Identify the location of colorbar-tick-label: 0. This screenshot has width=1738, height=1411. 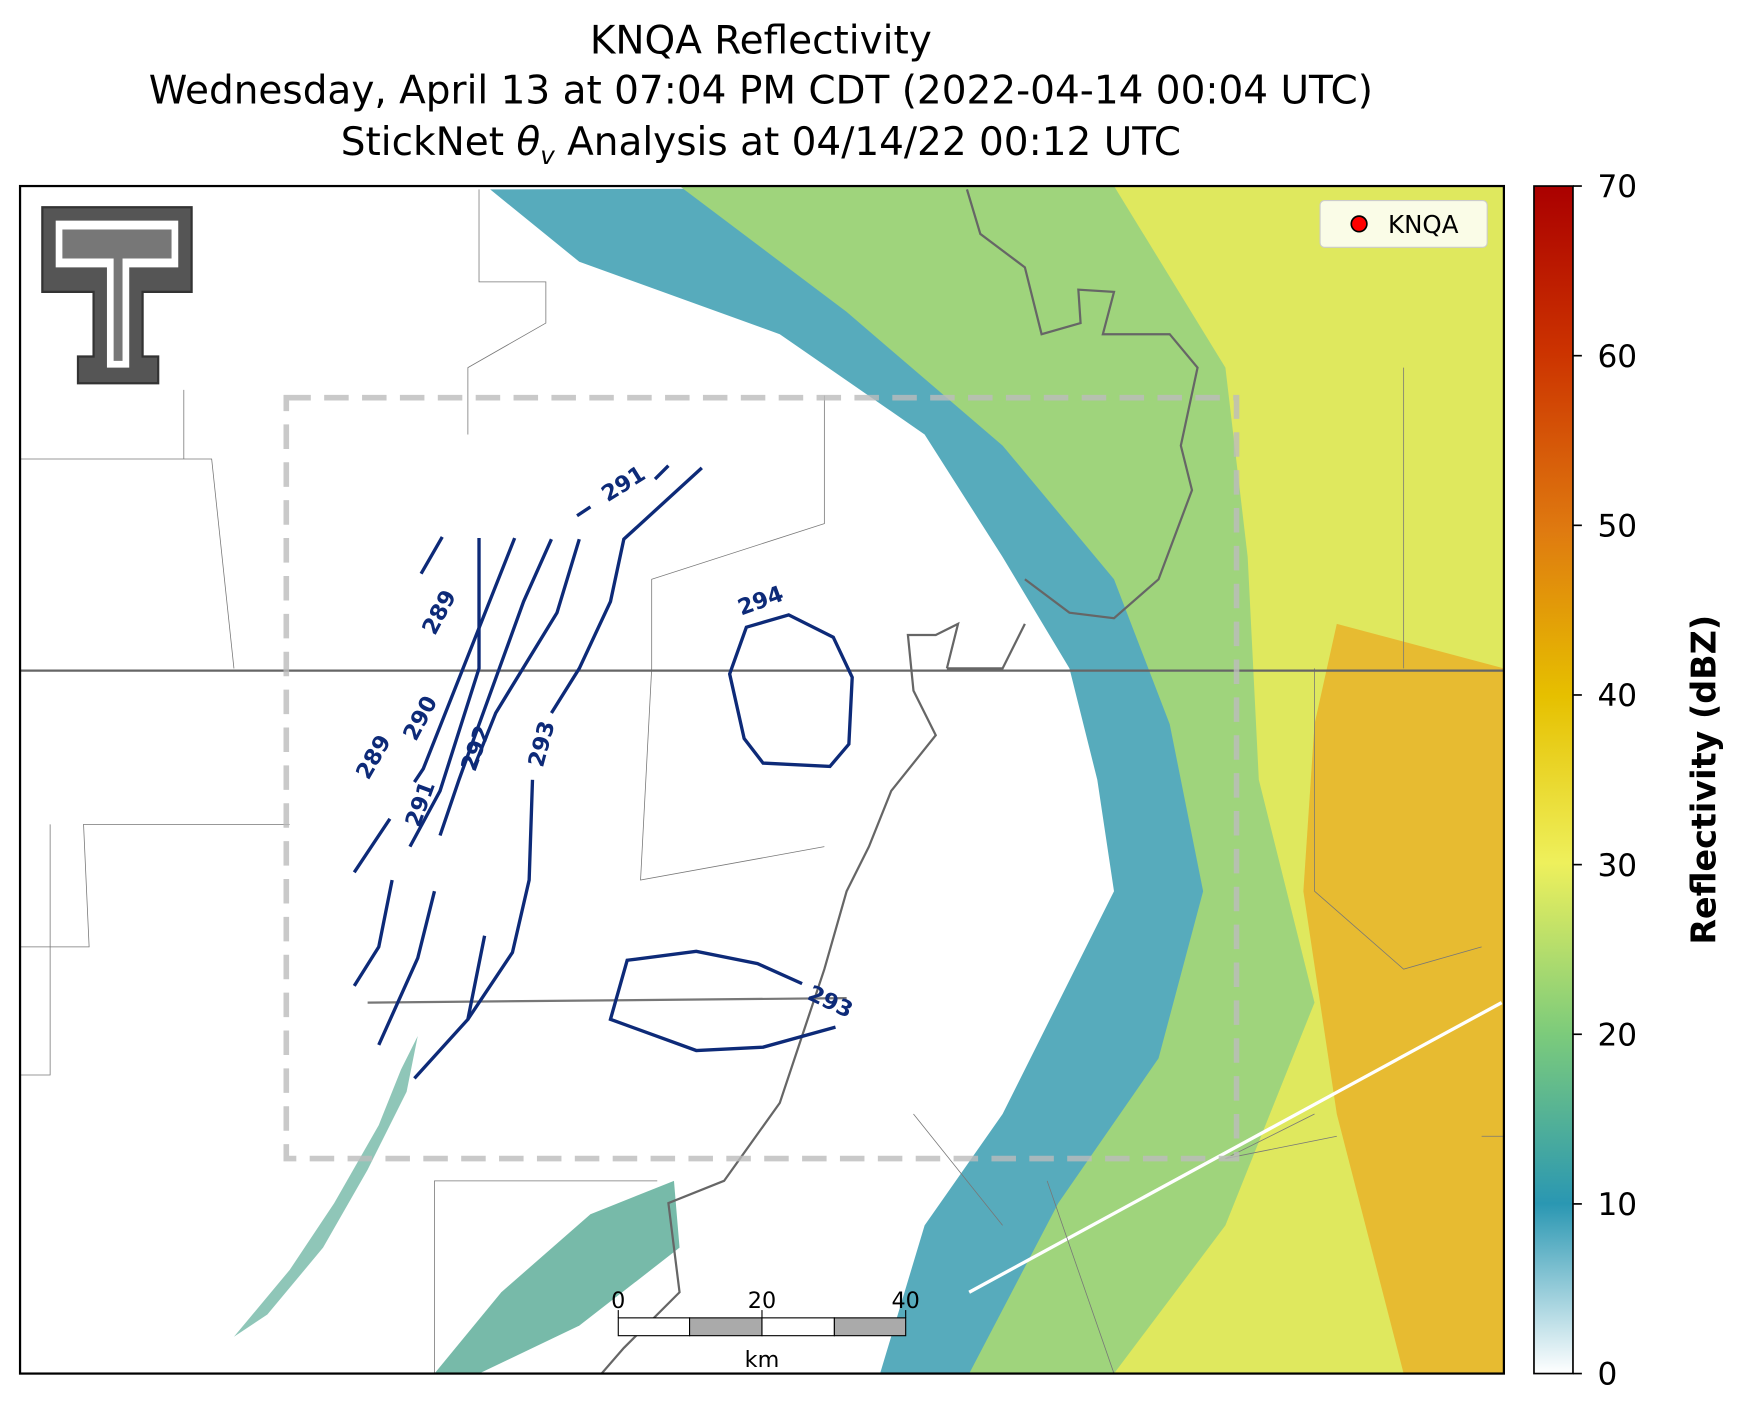
(1607, 1375).